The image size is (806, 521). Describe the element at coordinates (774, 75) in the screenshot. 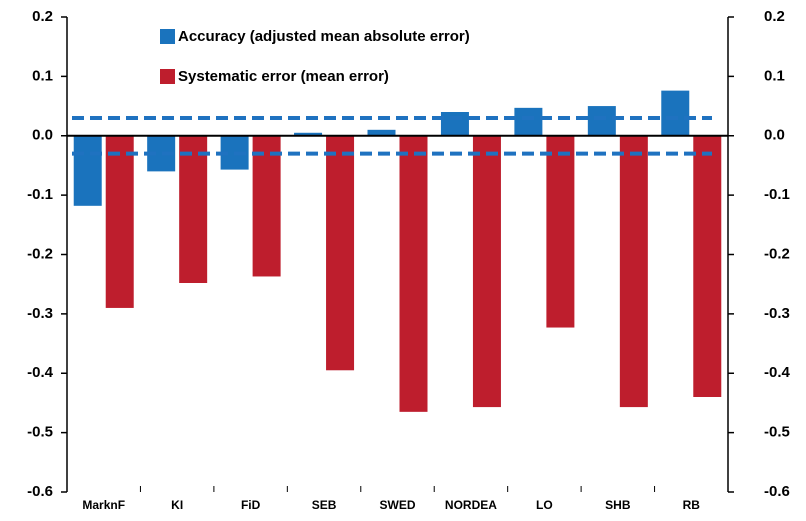

I see `y2-tick-label: 0.1` at that location.